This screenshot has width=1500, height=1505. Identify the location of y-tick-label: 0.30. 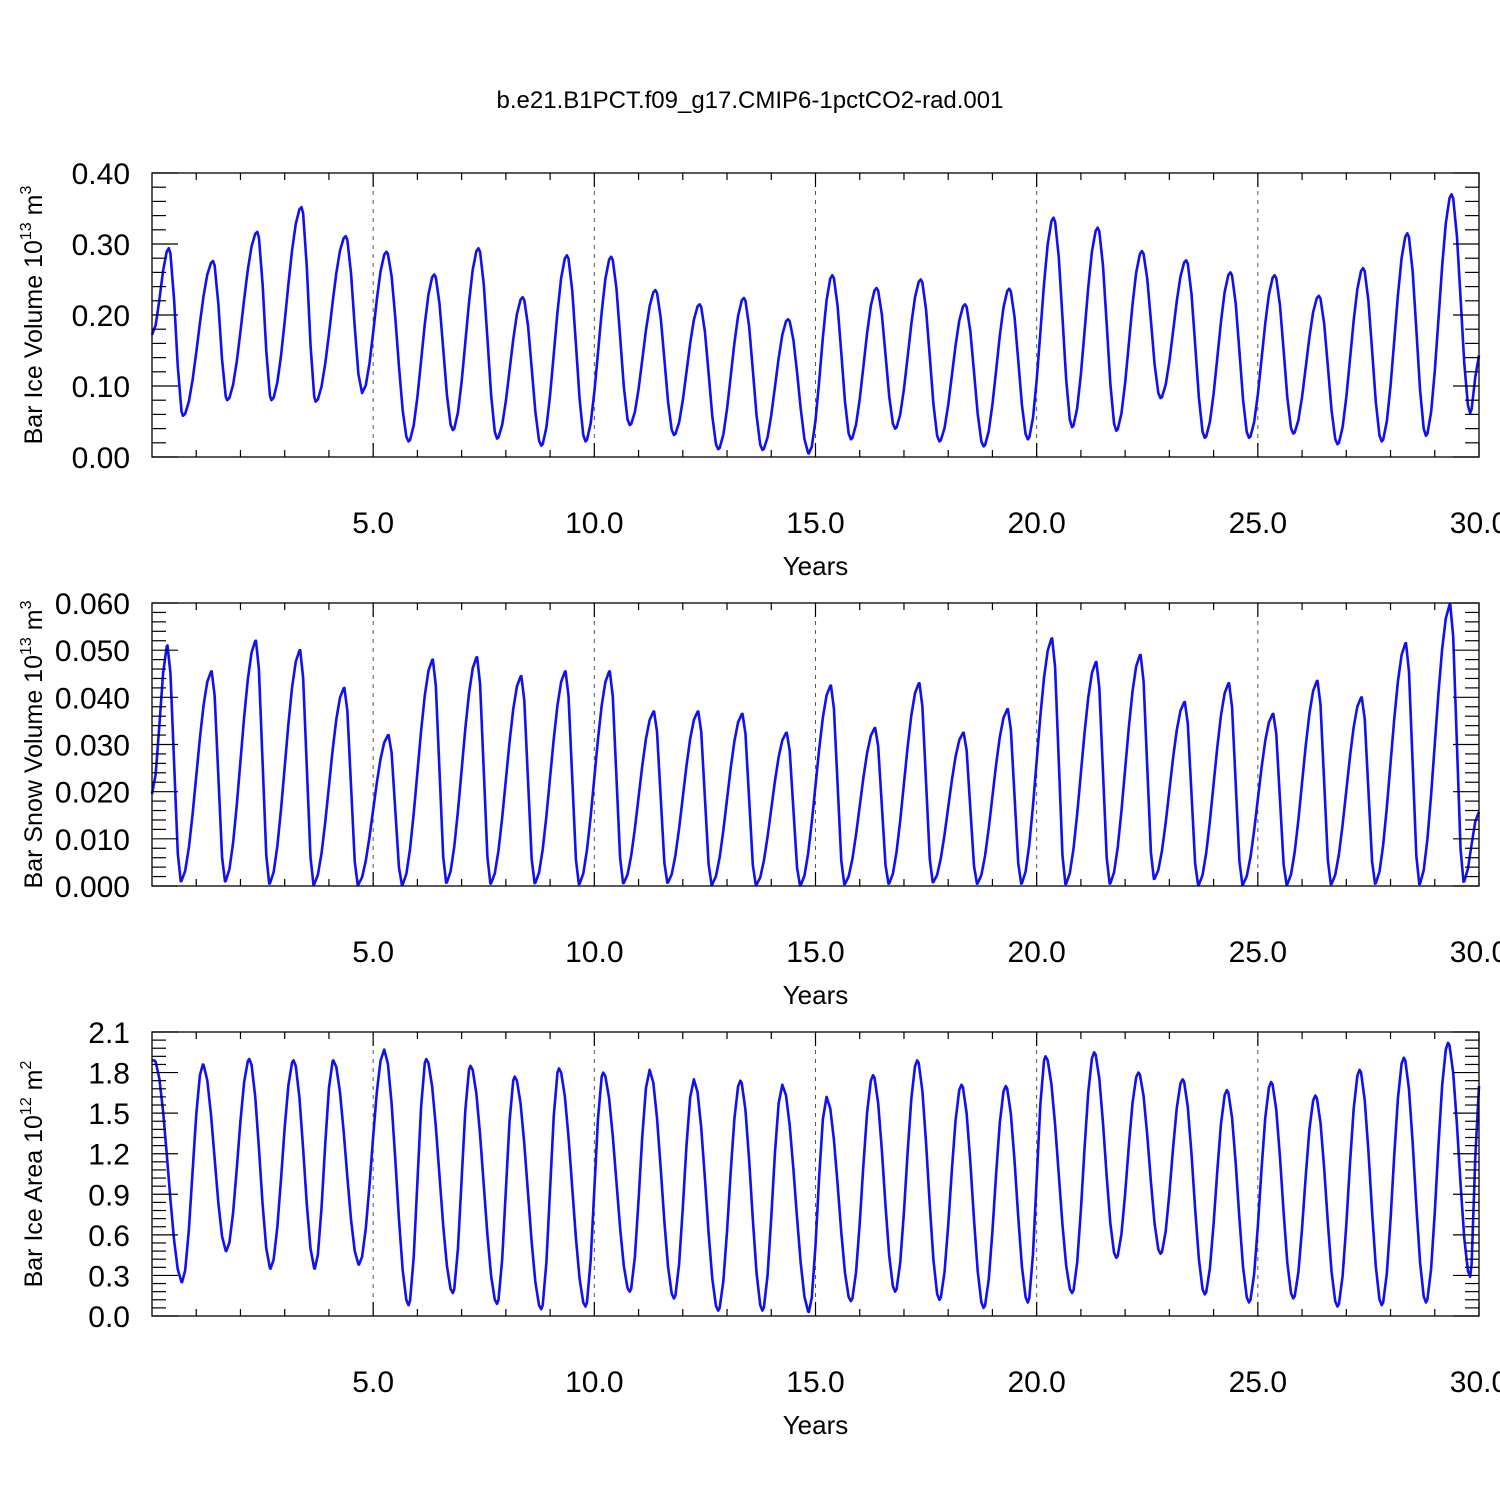
(101, 245).